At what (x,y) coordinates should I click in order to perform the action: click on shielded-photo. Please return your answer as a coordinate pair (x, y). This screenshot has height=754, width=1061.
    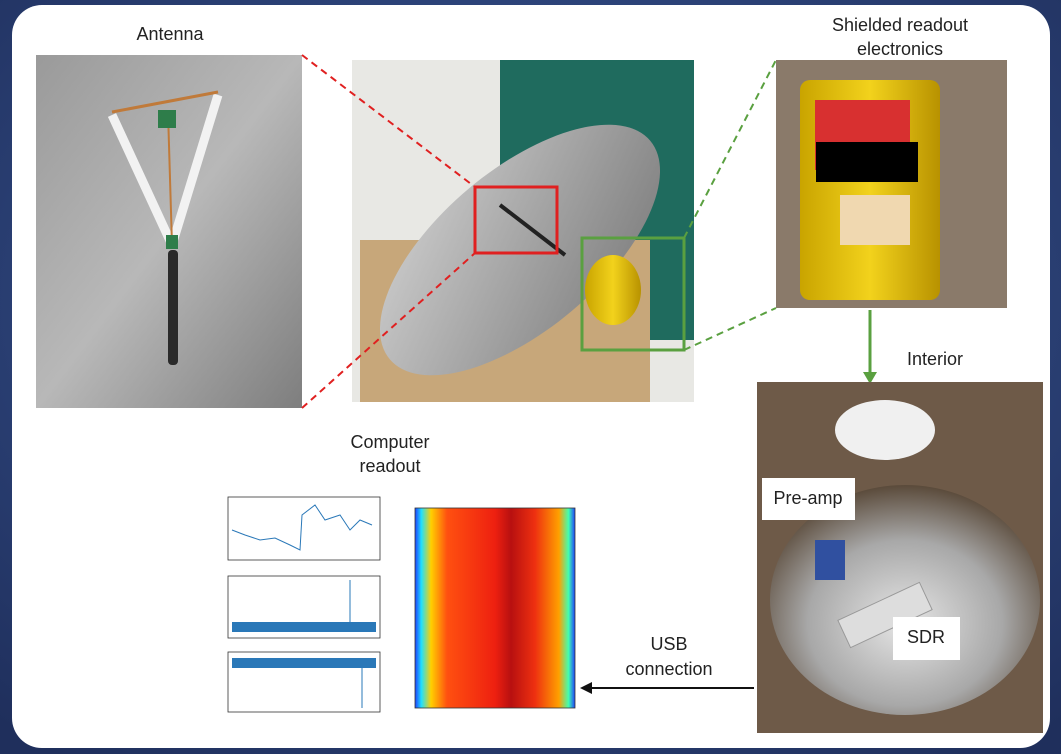
    Looking at the image, I should click on (891, 184).